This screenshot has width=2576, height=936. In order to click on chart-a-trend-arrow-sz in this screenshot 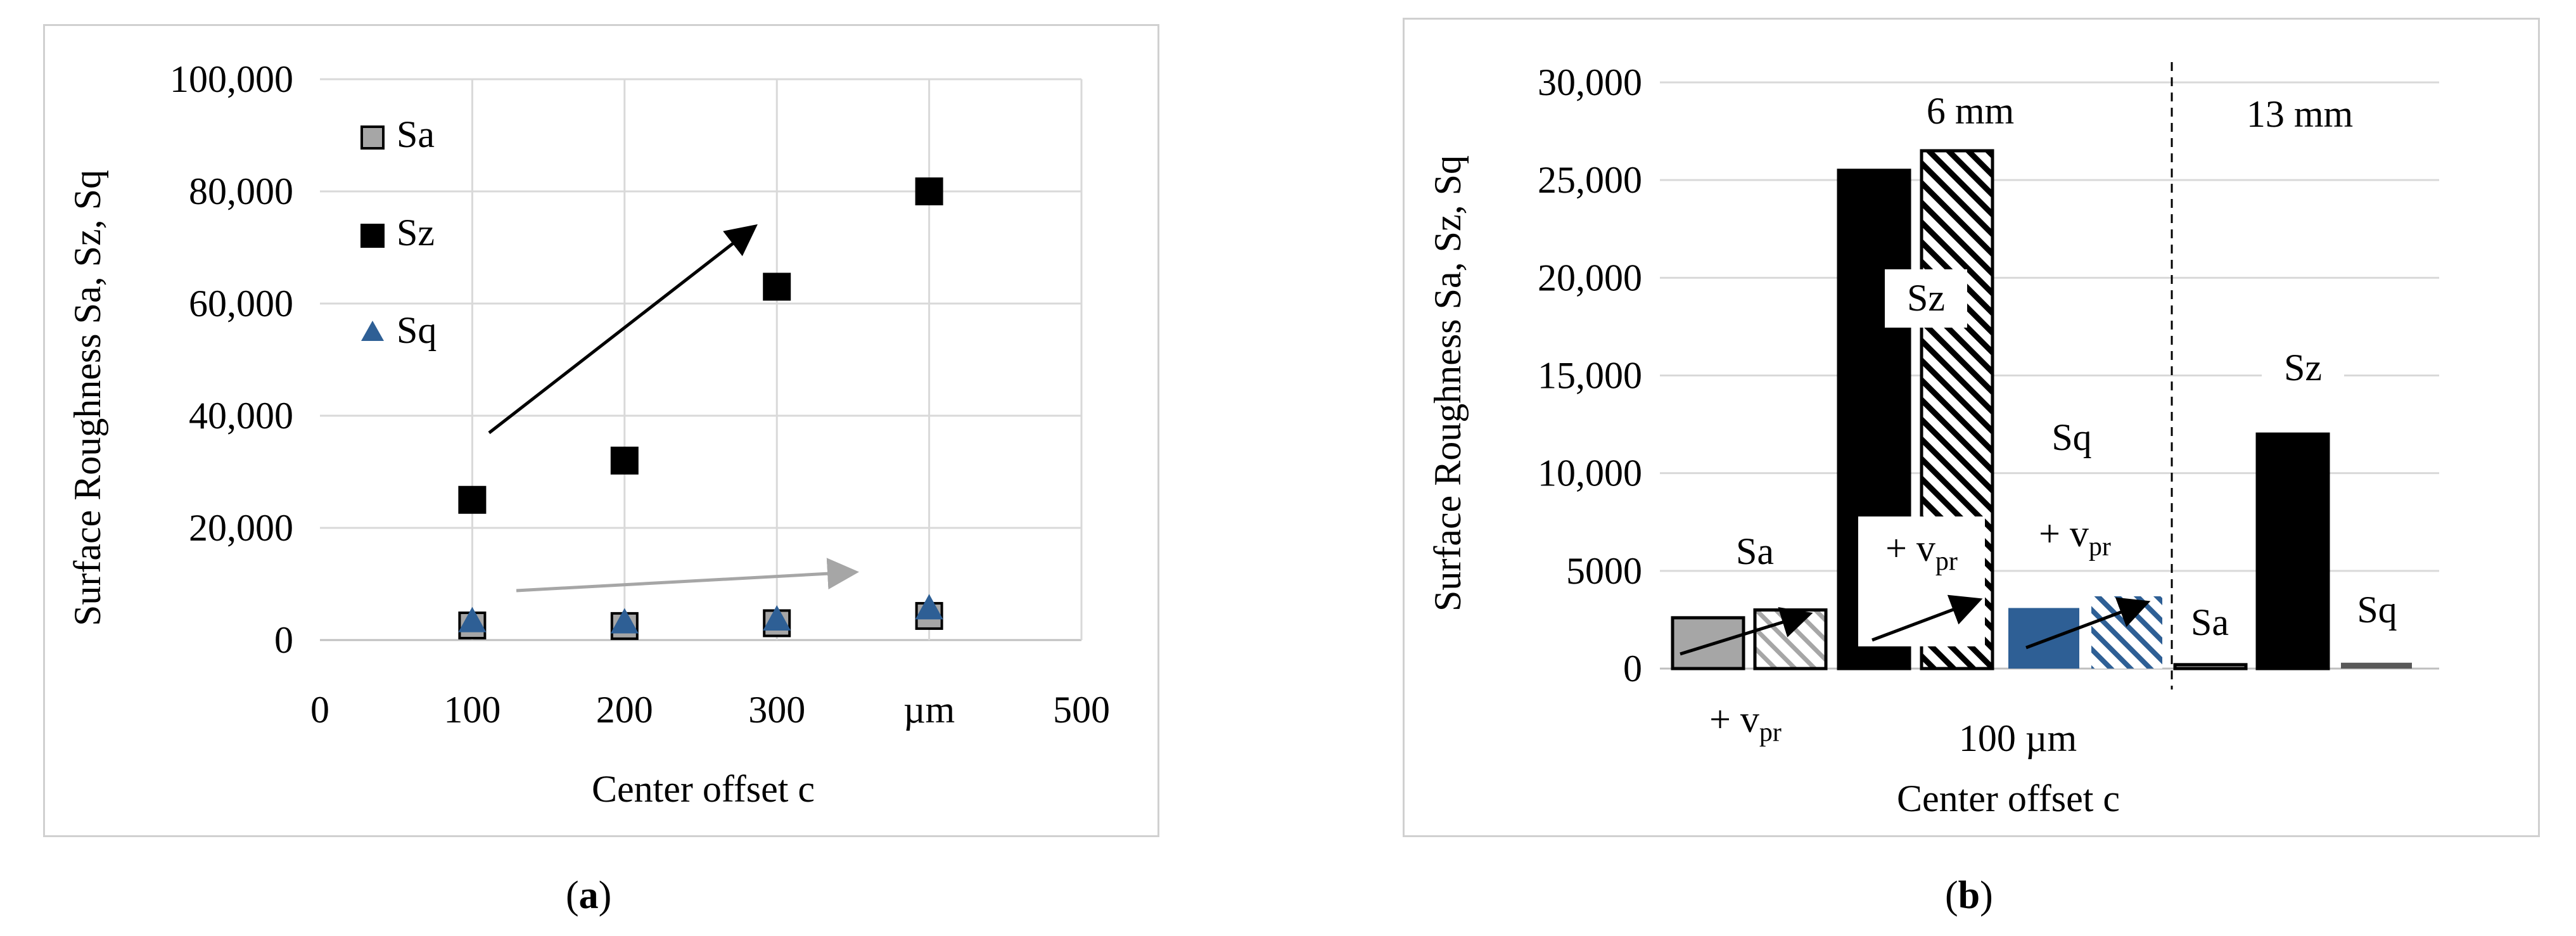, I will do `click(623, 329)`.